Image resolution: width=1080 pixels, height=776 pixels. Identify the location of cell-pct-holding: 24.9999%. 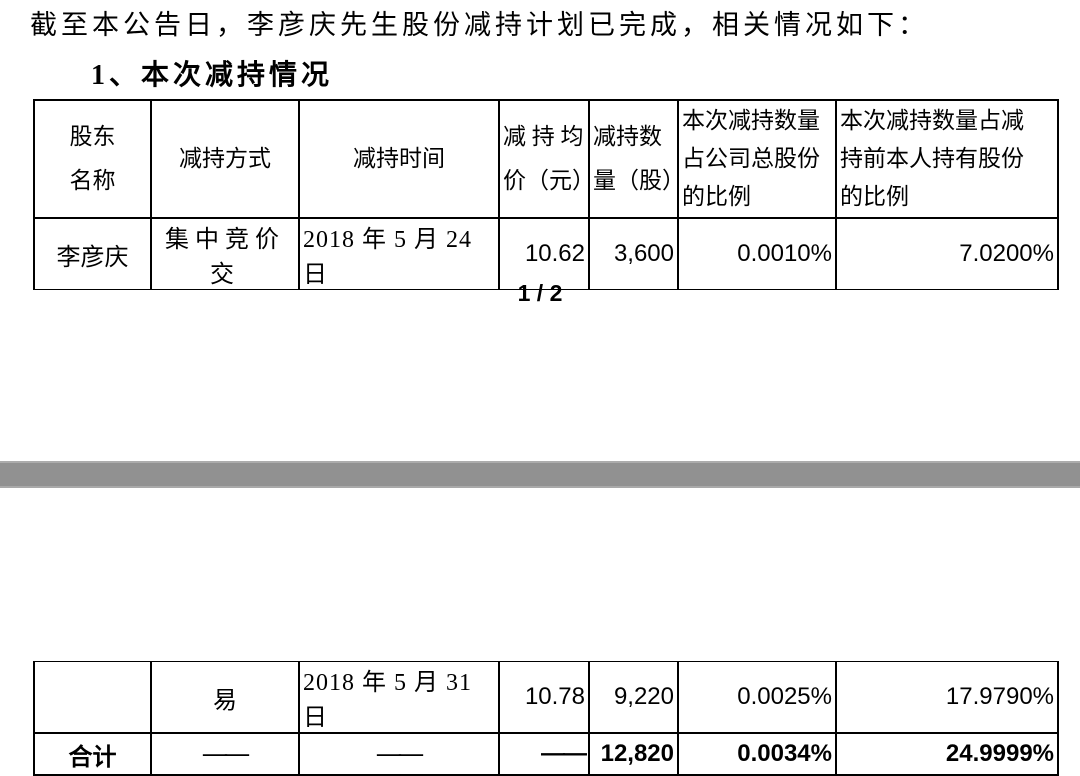
(947, 754).